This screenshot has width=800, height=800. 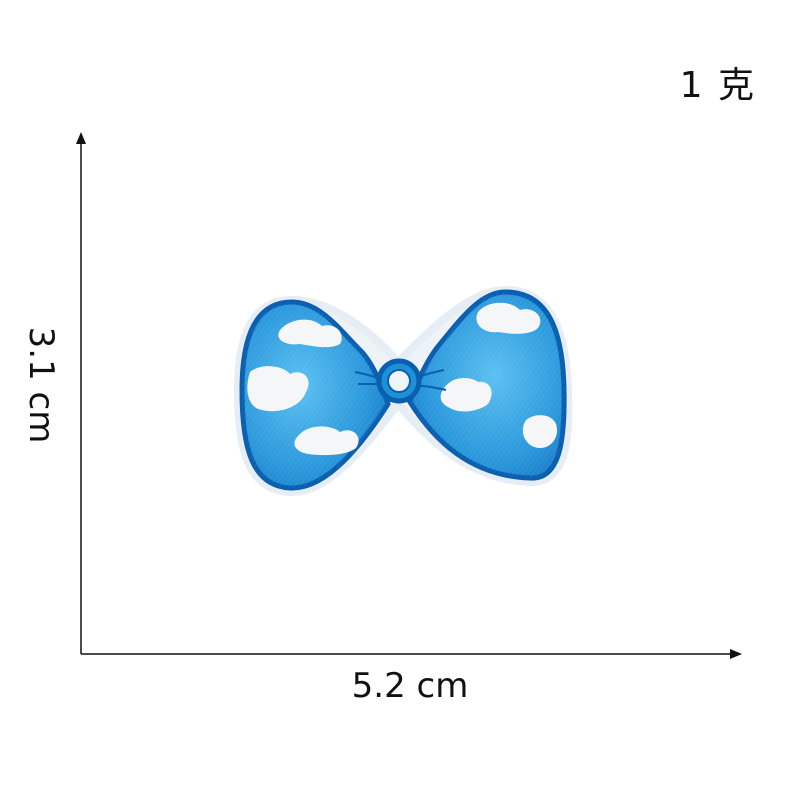 I want to click on bow-pleat-lines, so click(x=400, y=380).